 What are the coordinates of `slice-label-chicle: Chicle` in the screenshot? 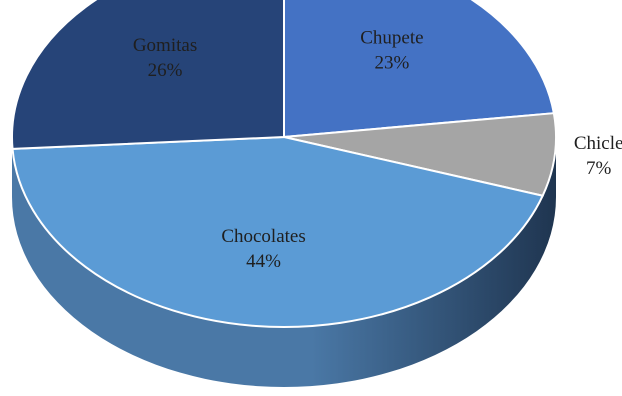 It's located at (598, 143).